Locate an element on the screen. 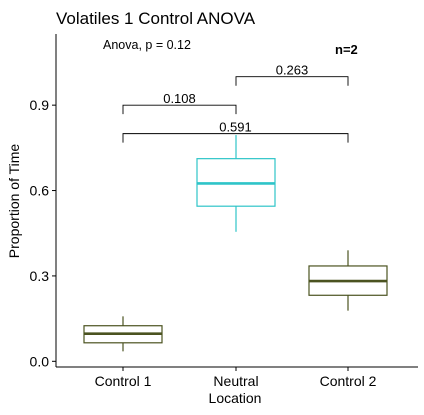 This screenshot has height=415, width=424. y-tick-label: 0.0 is located at coordinates (40, 361).